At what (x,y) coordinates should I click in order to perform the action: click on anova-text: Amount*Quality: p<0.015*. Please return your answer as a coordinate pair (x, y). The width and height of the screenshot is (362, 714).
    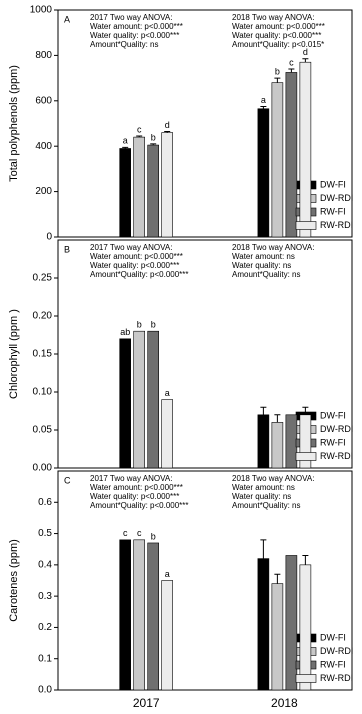
    Looking at the image, I should click on (278, 44).